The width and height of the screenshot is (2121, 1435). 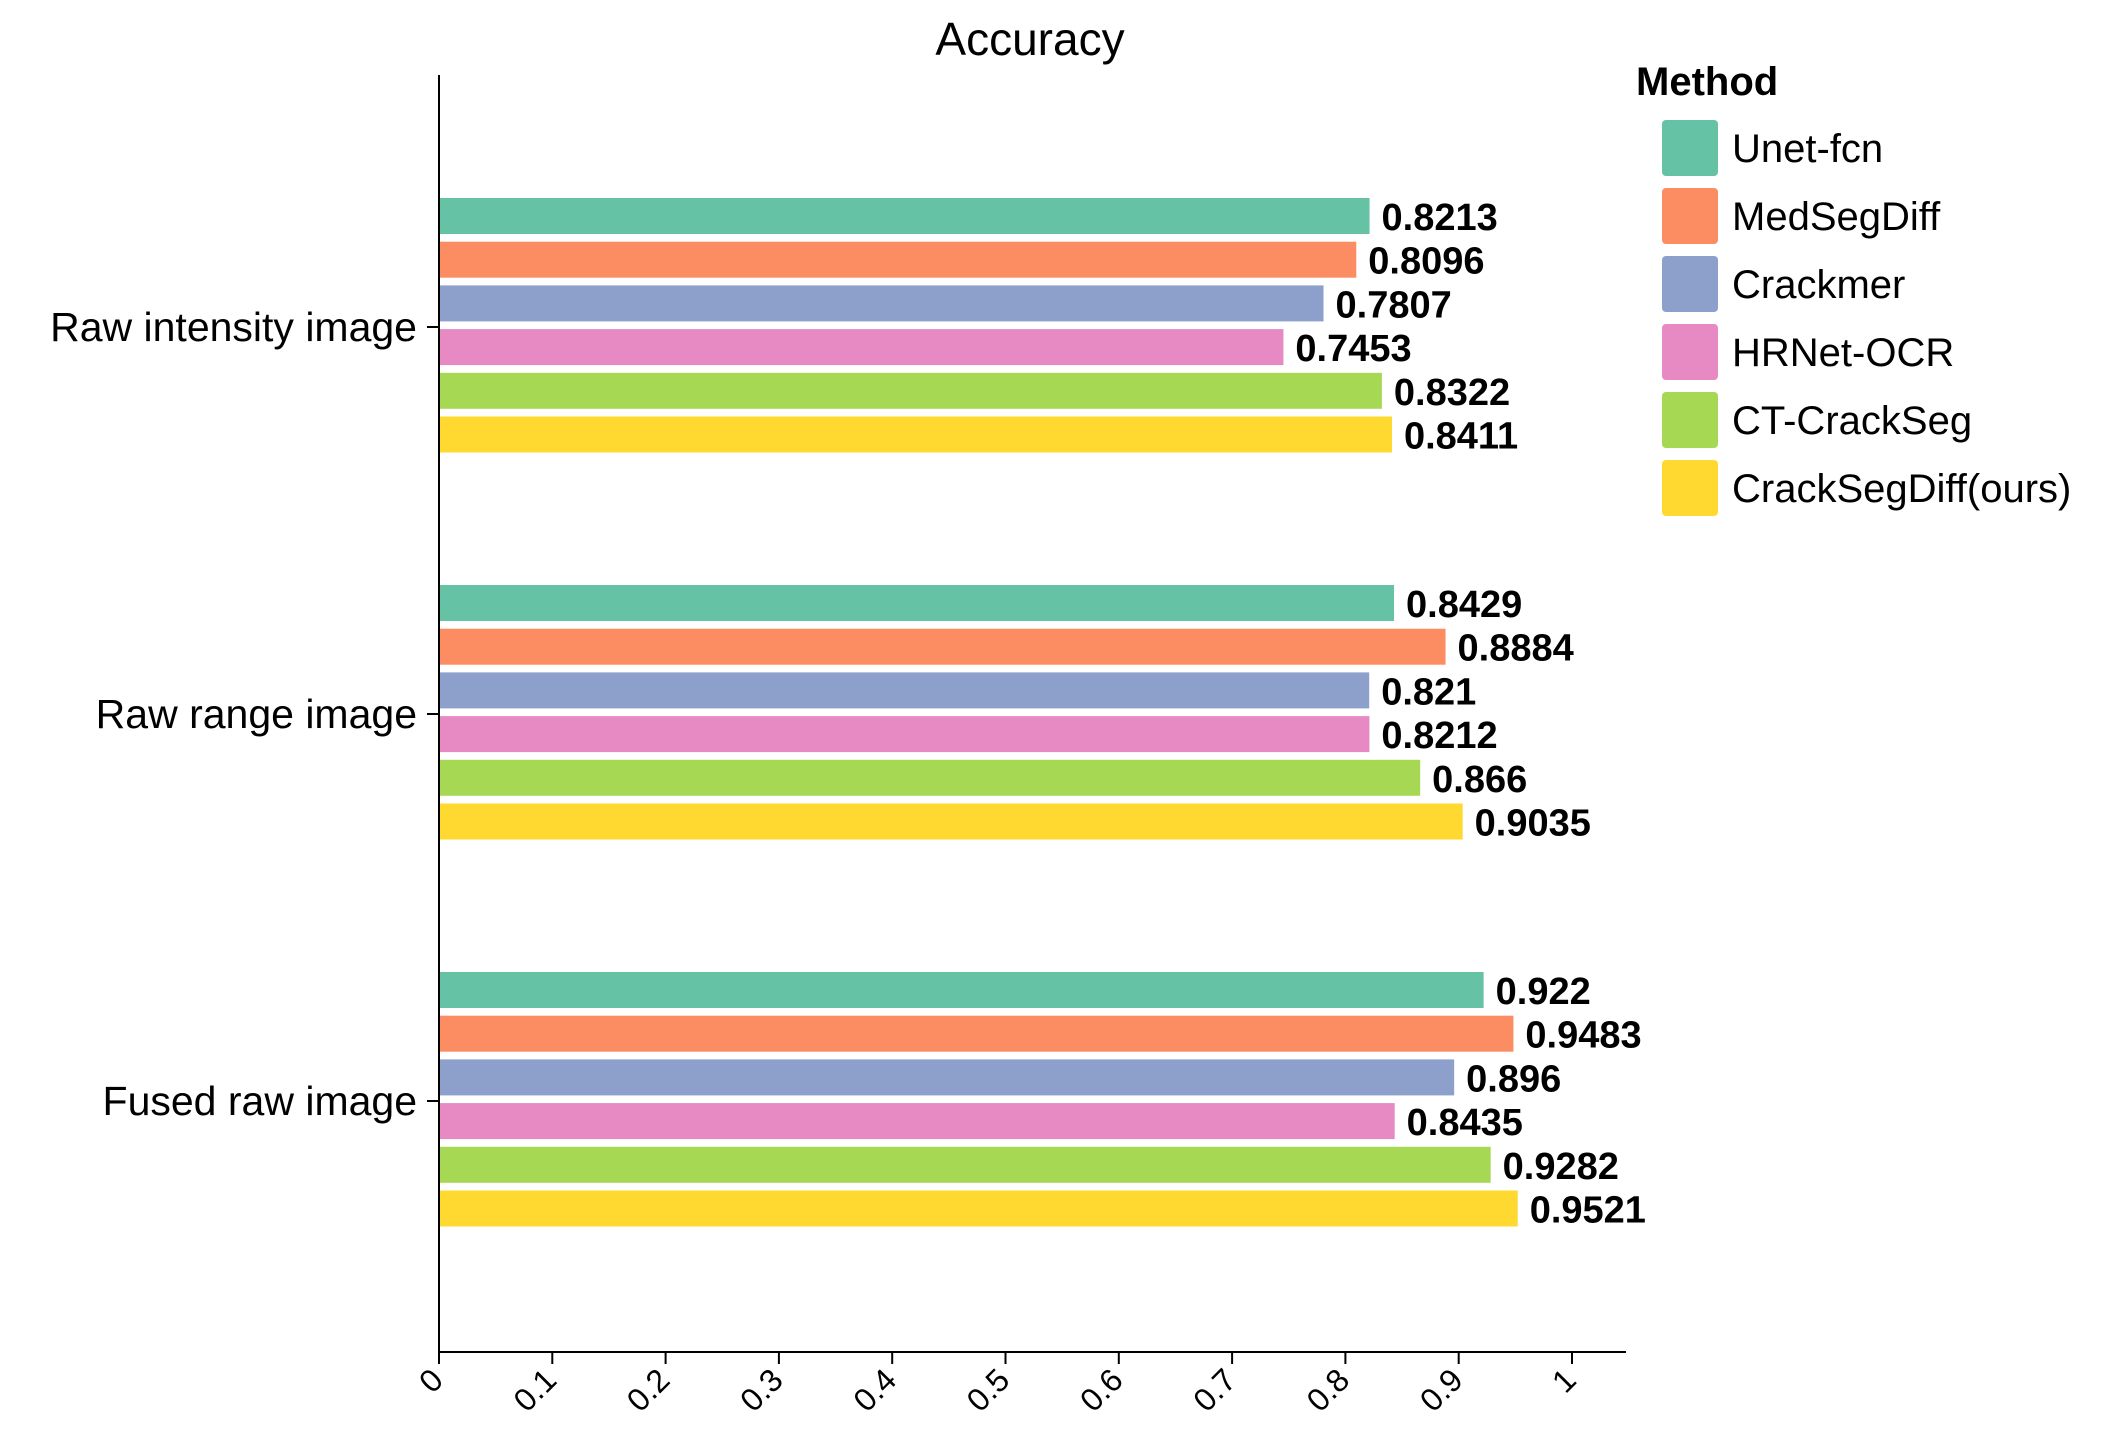 I want to click on x-tick-label: 0.8, so click(x=1327, y=1389).